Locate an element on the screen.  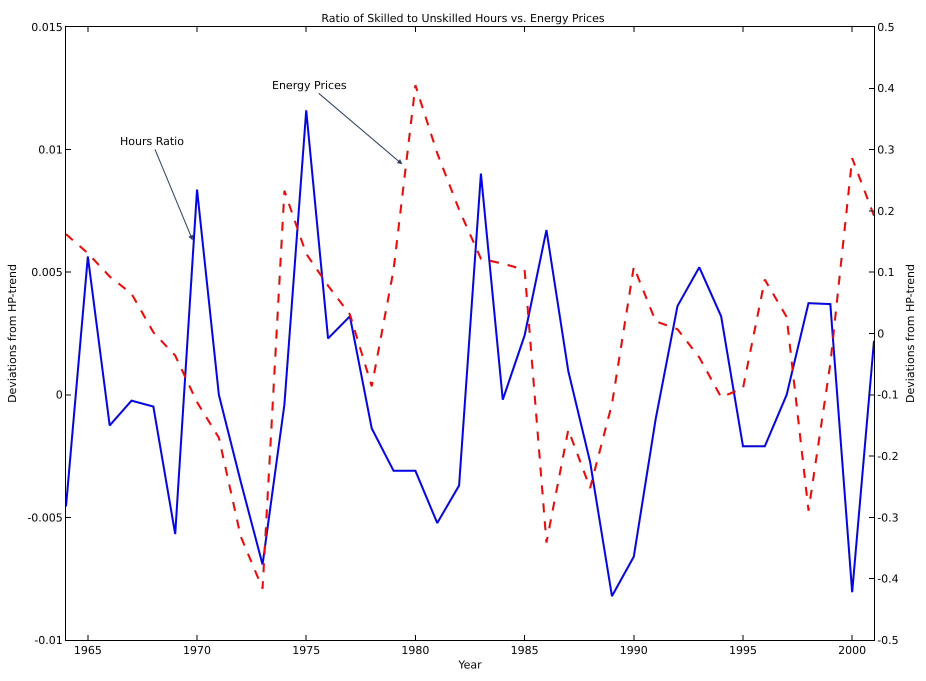
x-axis-title: Year is located at coordinates (469, 665).